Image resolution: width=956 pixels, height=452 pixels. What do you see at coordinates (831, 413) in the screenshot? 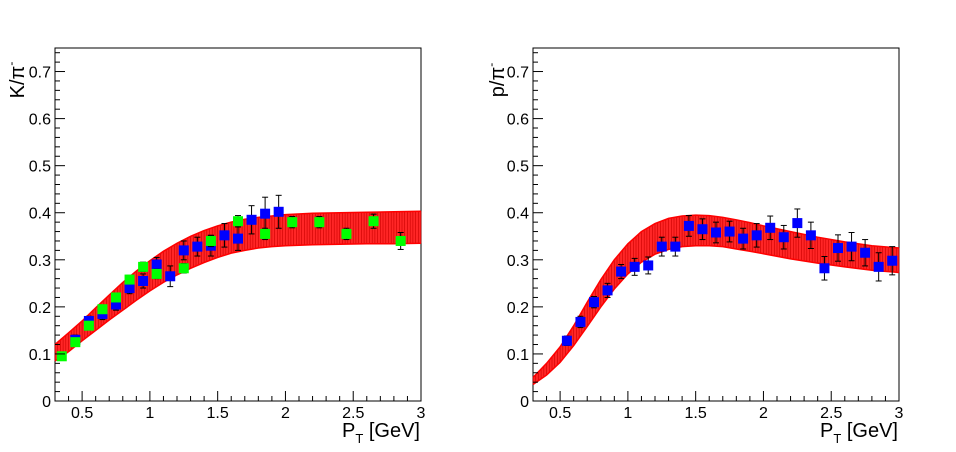
I see `right-x-tick-label: 2.5` at bounding box center [831, 413].